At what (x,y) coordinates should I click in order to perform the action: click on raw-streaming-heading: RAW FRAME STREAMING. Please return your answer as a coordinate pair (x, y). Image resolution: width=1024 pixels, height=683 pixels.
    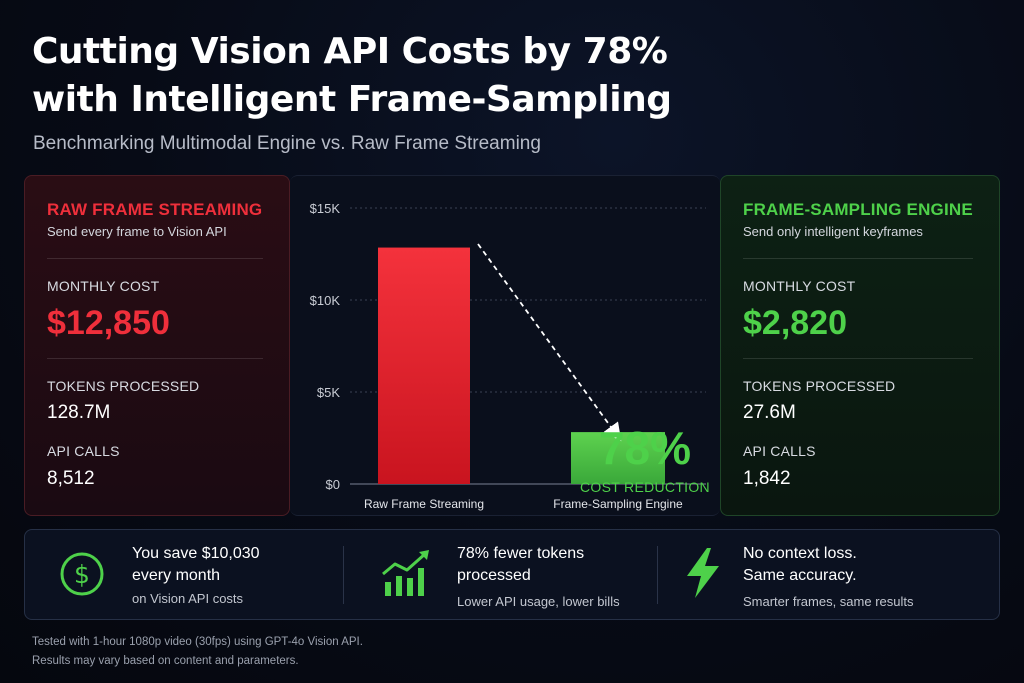
    Looking at the image, I should click on (155, 209).